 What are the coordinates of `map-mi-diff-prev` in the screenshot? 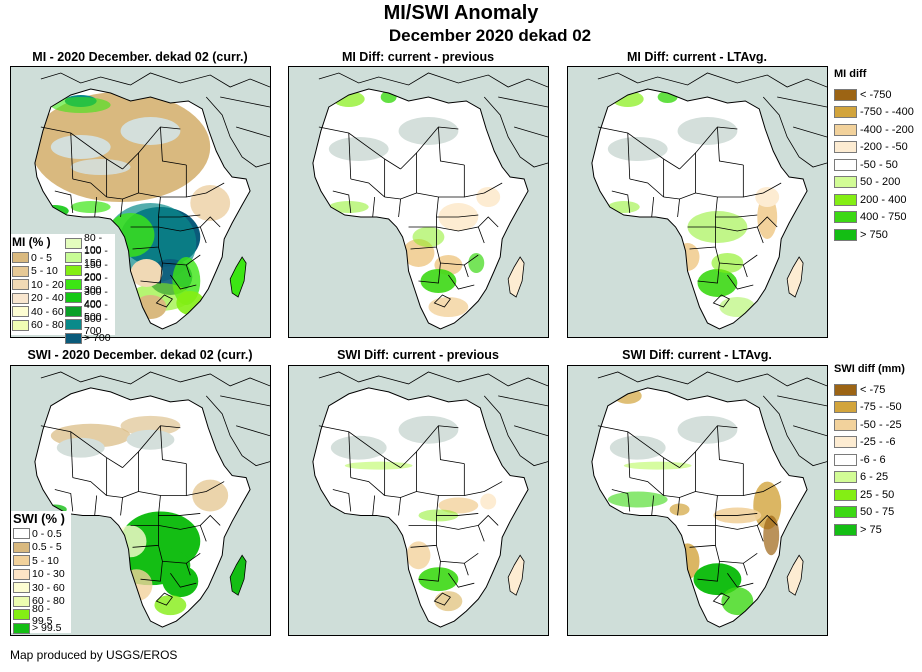 It's located at (418, 202).